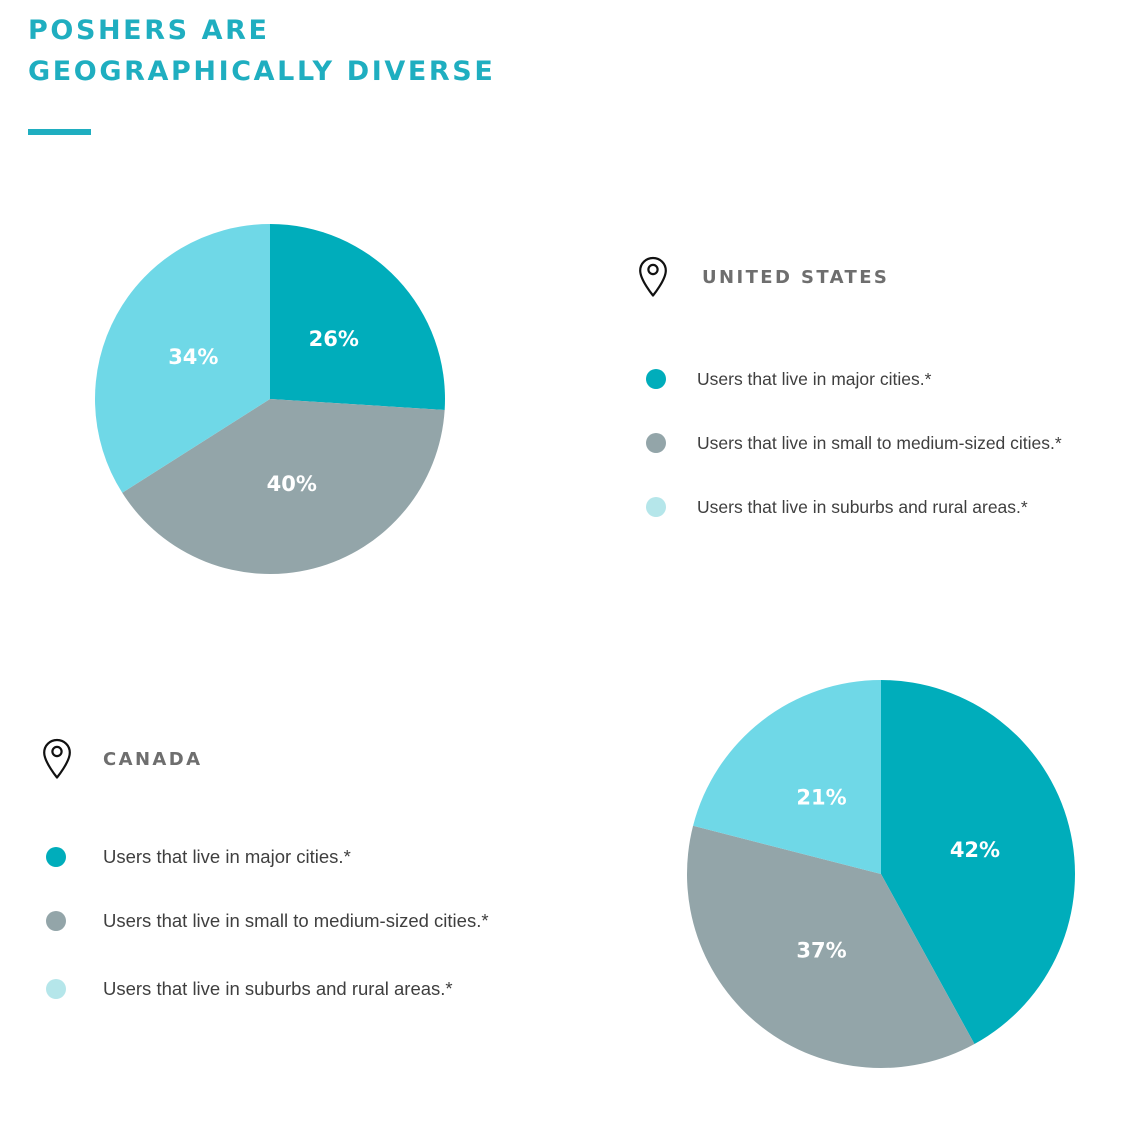 This screenshot has width=1126, height=1125. I want to click on slice-label-small-medium-cities: 40%, so click(292, 484).